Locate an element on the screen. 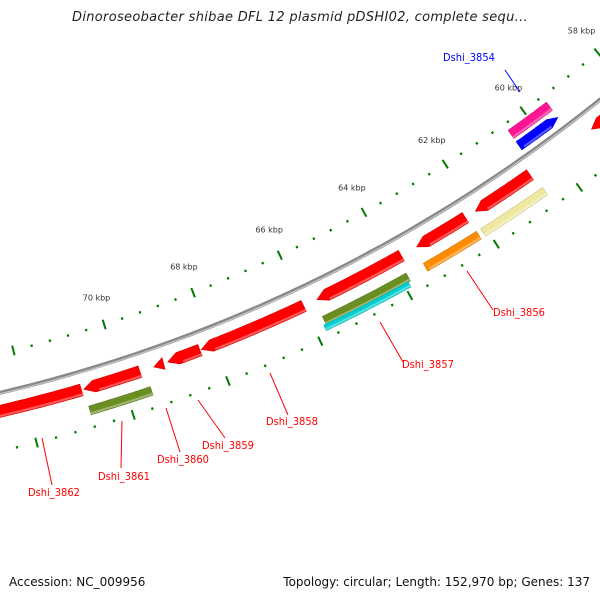 The width and height of the screenshot is (600, 600). scale-label: 66 kbp is located at coordinates (269, 230).